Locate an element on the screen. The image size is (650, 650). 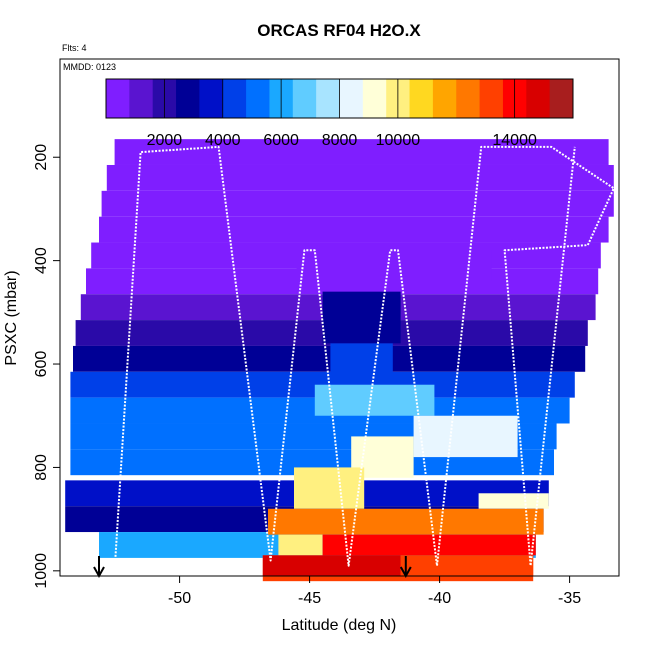
colorbar-tick-label-0: 2000 is located at coordinates (165, 140).